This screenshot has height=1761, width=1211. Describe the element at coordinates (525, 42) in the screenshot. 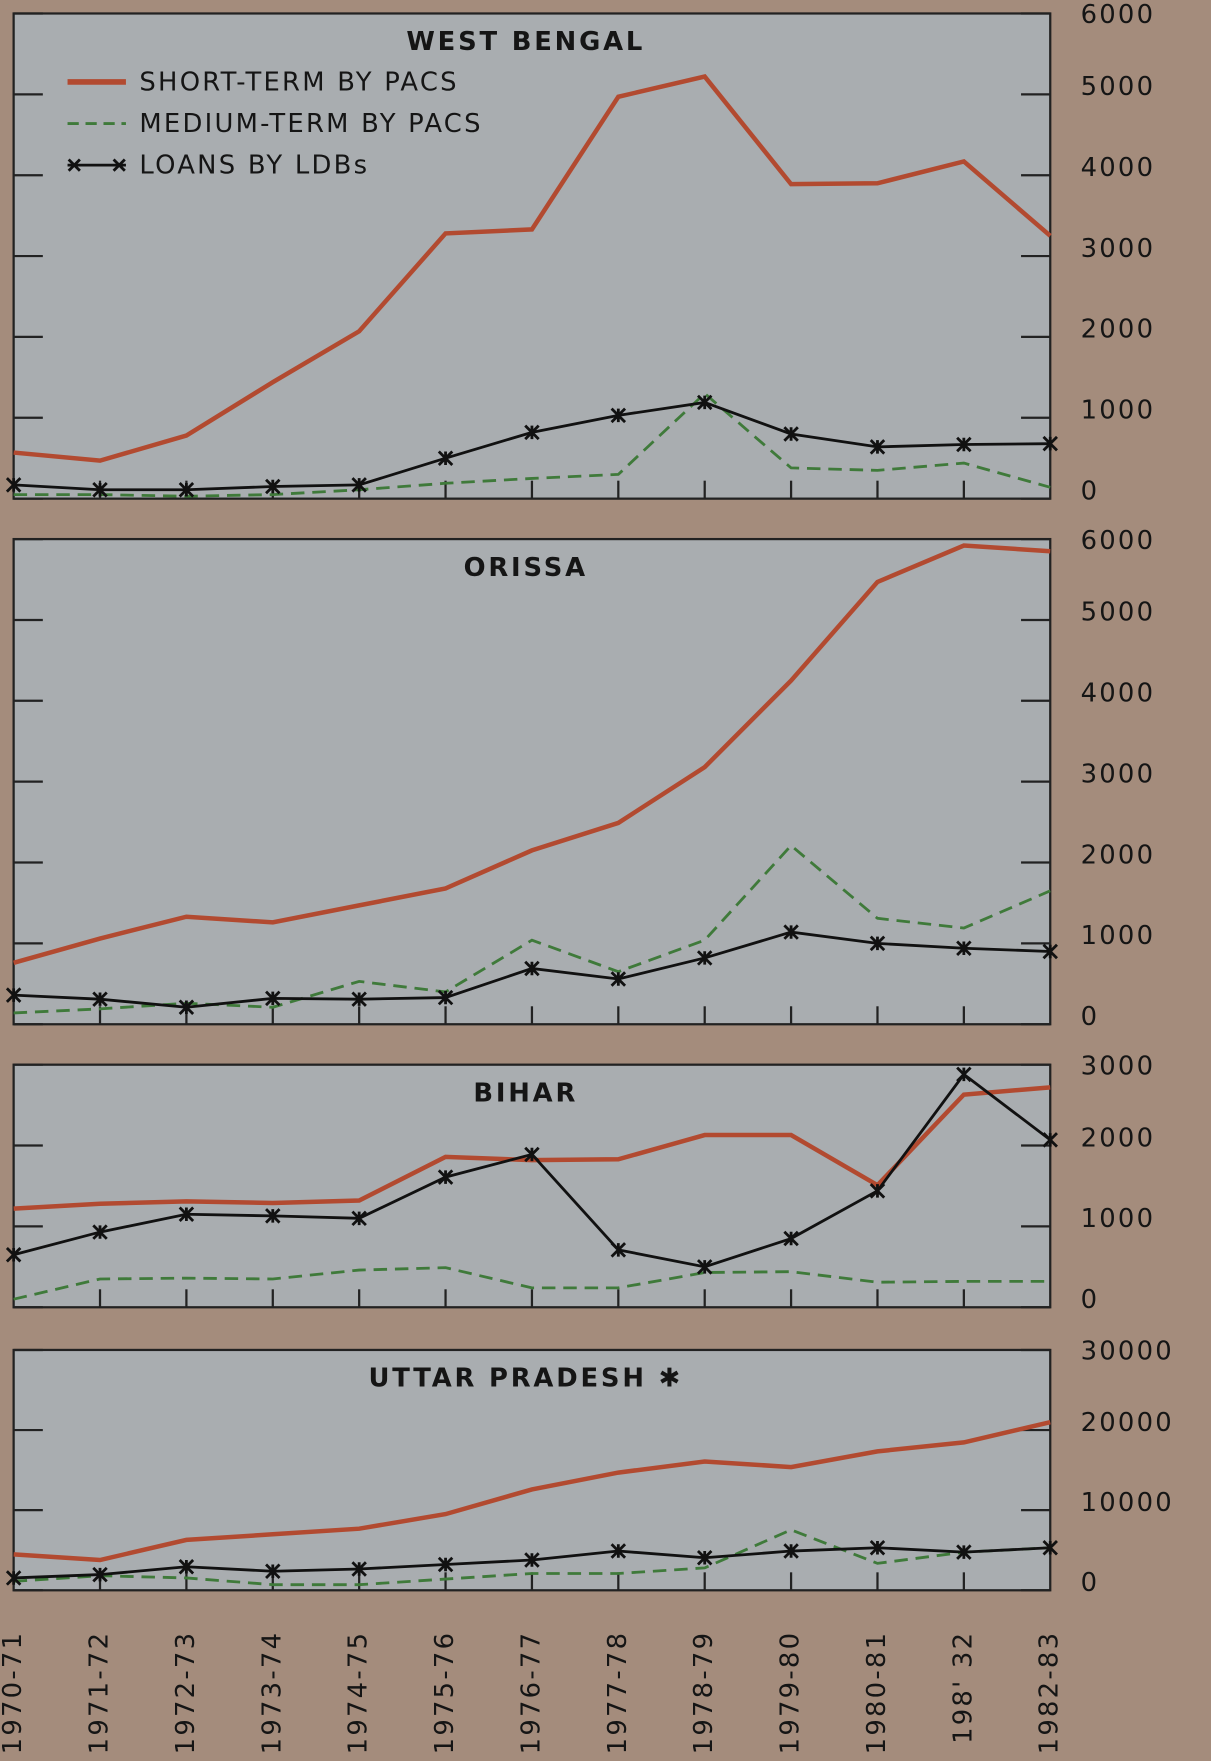

I see `panel-title: WEST BENGAL` at that location.